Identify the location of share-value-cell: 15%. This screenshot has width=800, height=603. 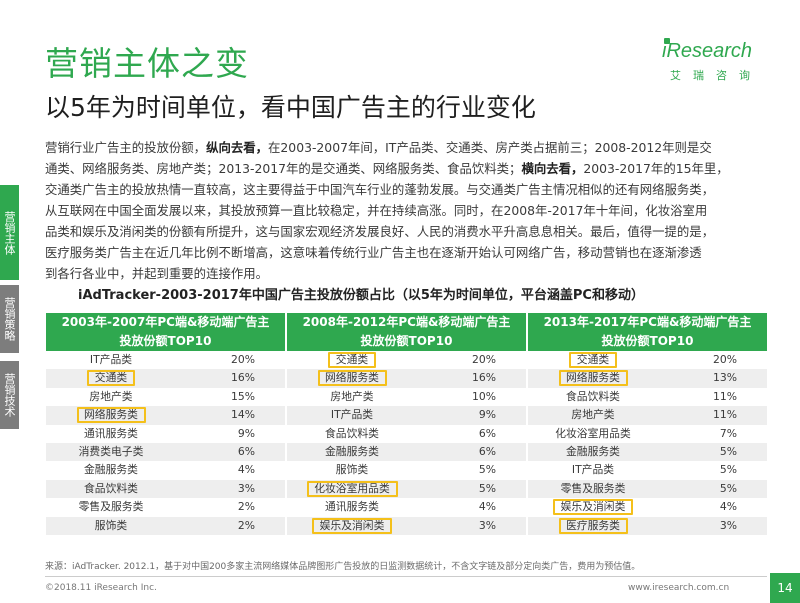
(243, 396).